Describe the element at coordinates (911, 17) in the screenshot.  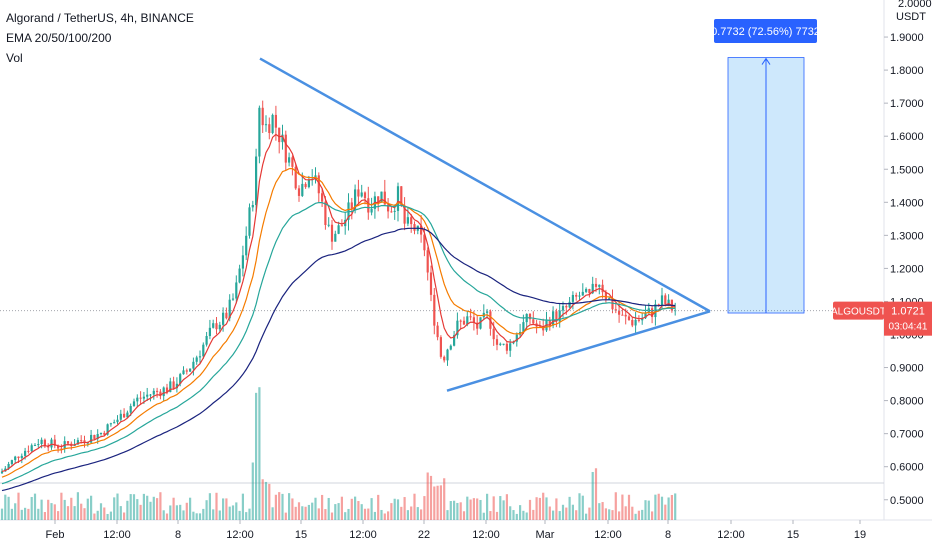
I see `currency-label: USDT` at that location.